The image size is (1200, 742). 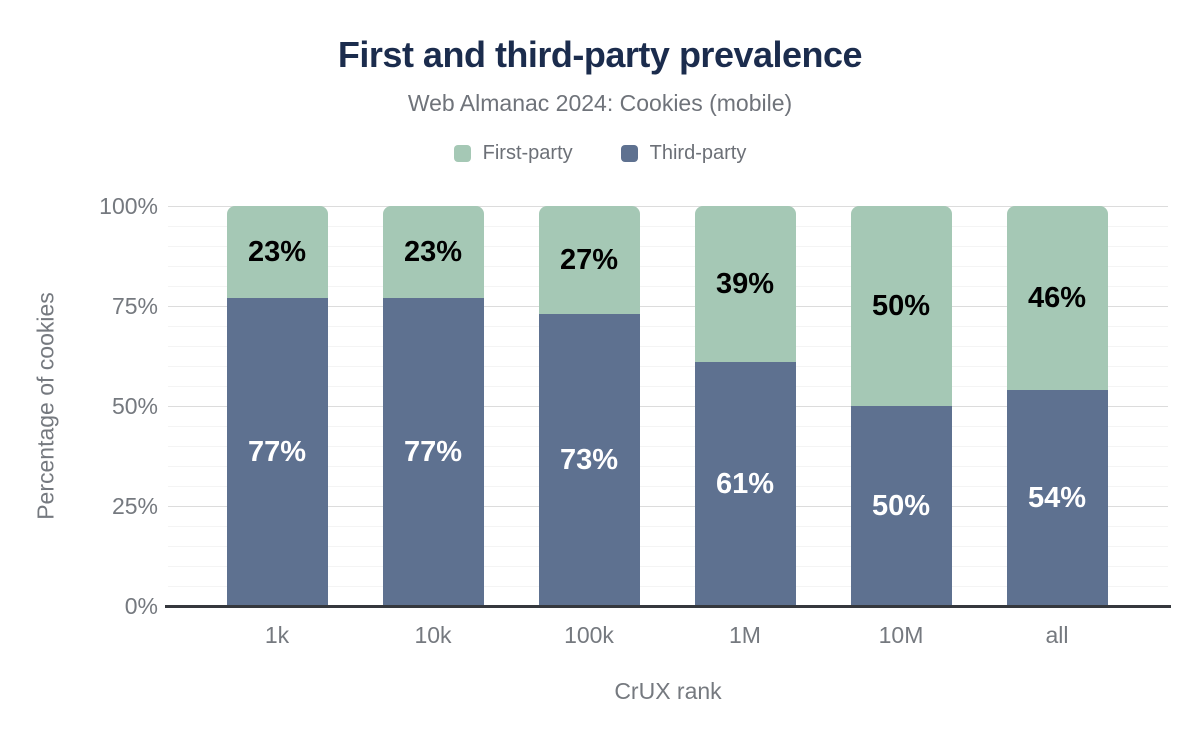 I want to click on bar-segment-first-party: 39%, so click(x=745, y=284).